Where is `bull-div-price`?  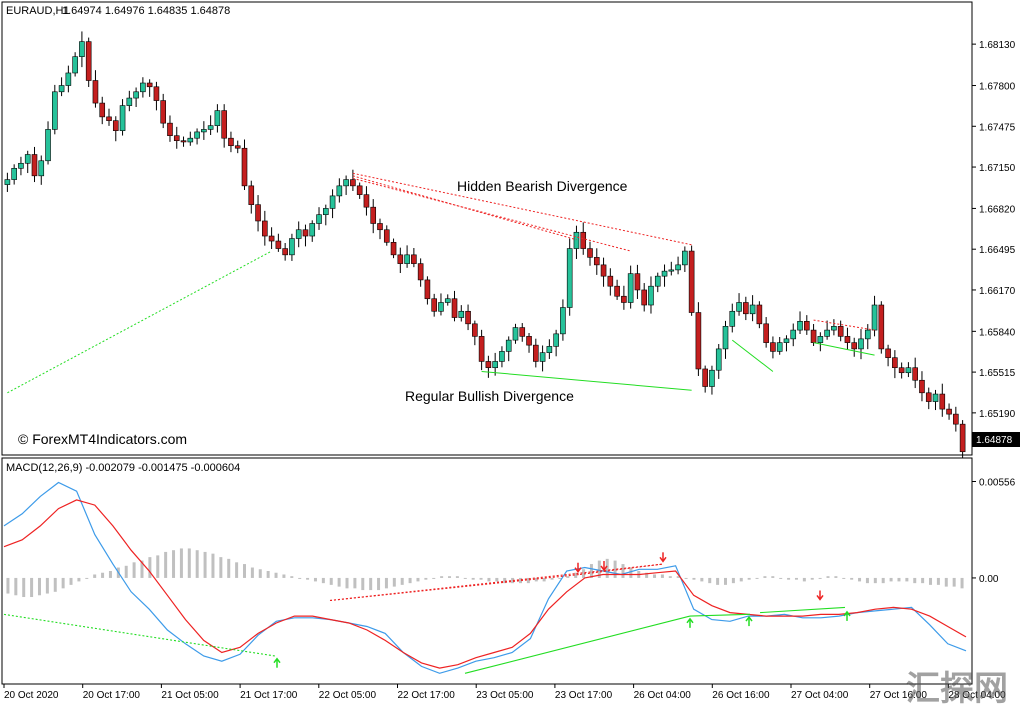
bull-div-price is located at coordinates (586, 380).